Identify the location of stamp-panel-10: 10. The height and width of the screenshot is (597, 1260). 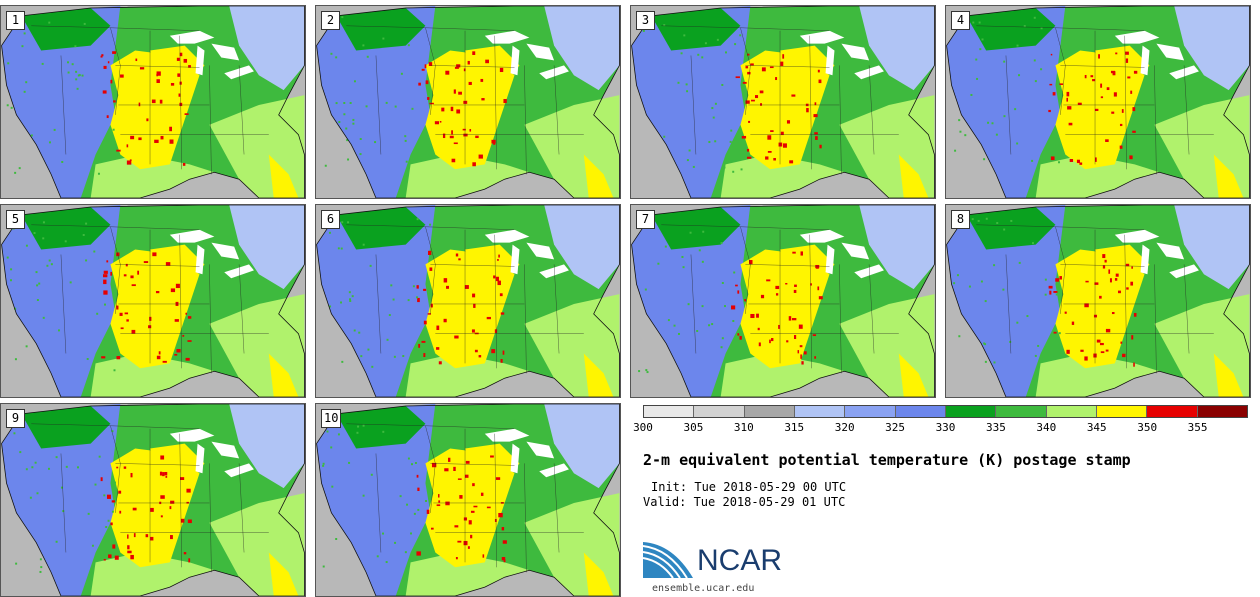
(468, 500).